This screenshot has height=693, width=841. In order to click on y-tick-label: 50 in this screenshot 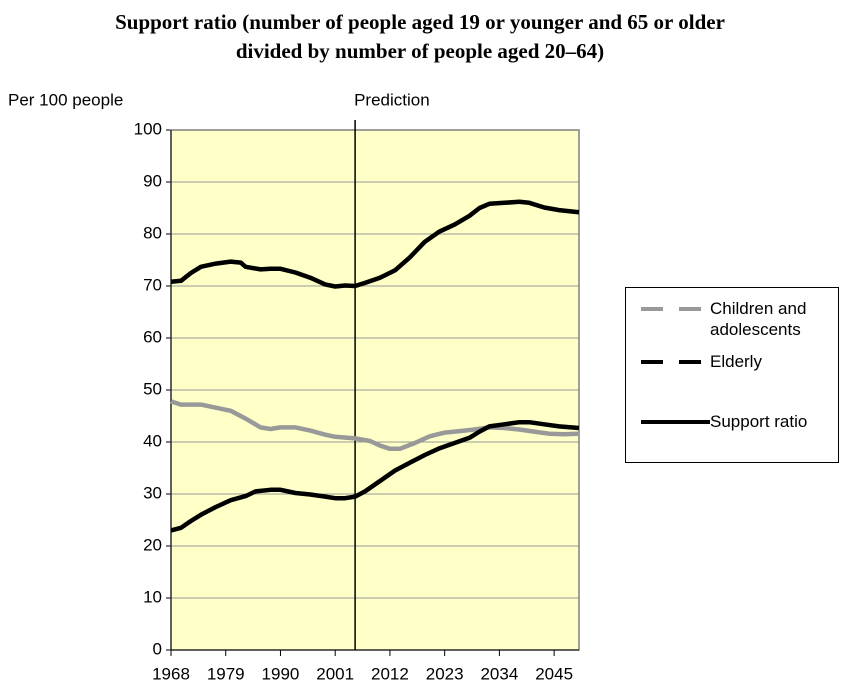, I will do `click(152, 388)`.